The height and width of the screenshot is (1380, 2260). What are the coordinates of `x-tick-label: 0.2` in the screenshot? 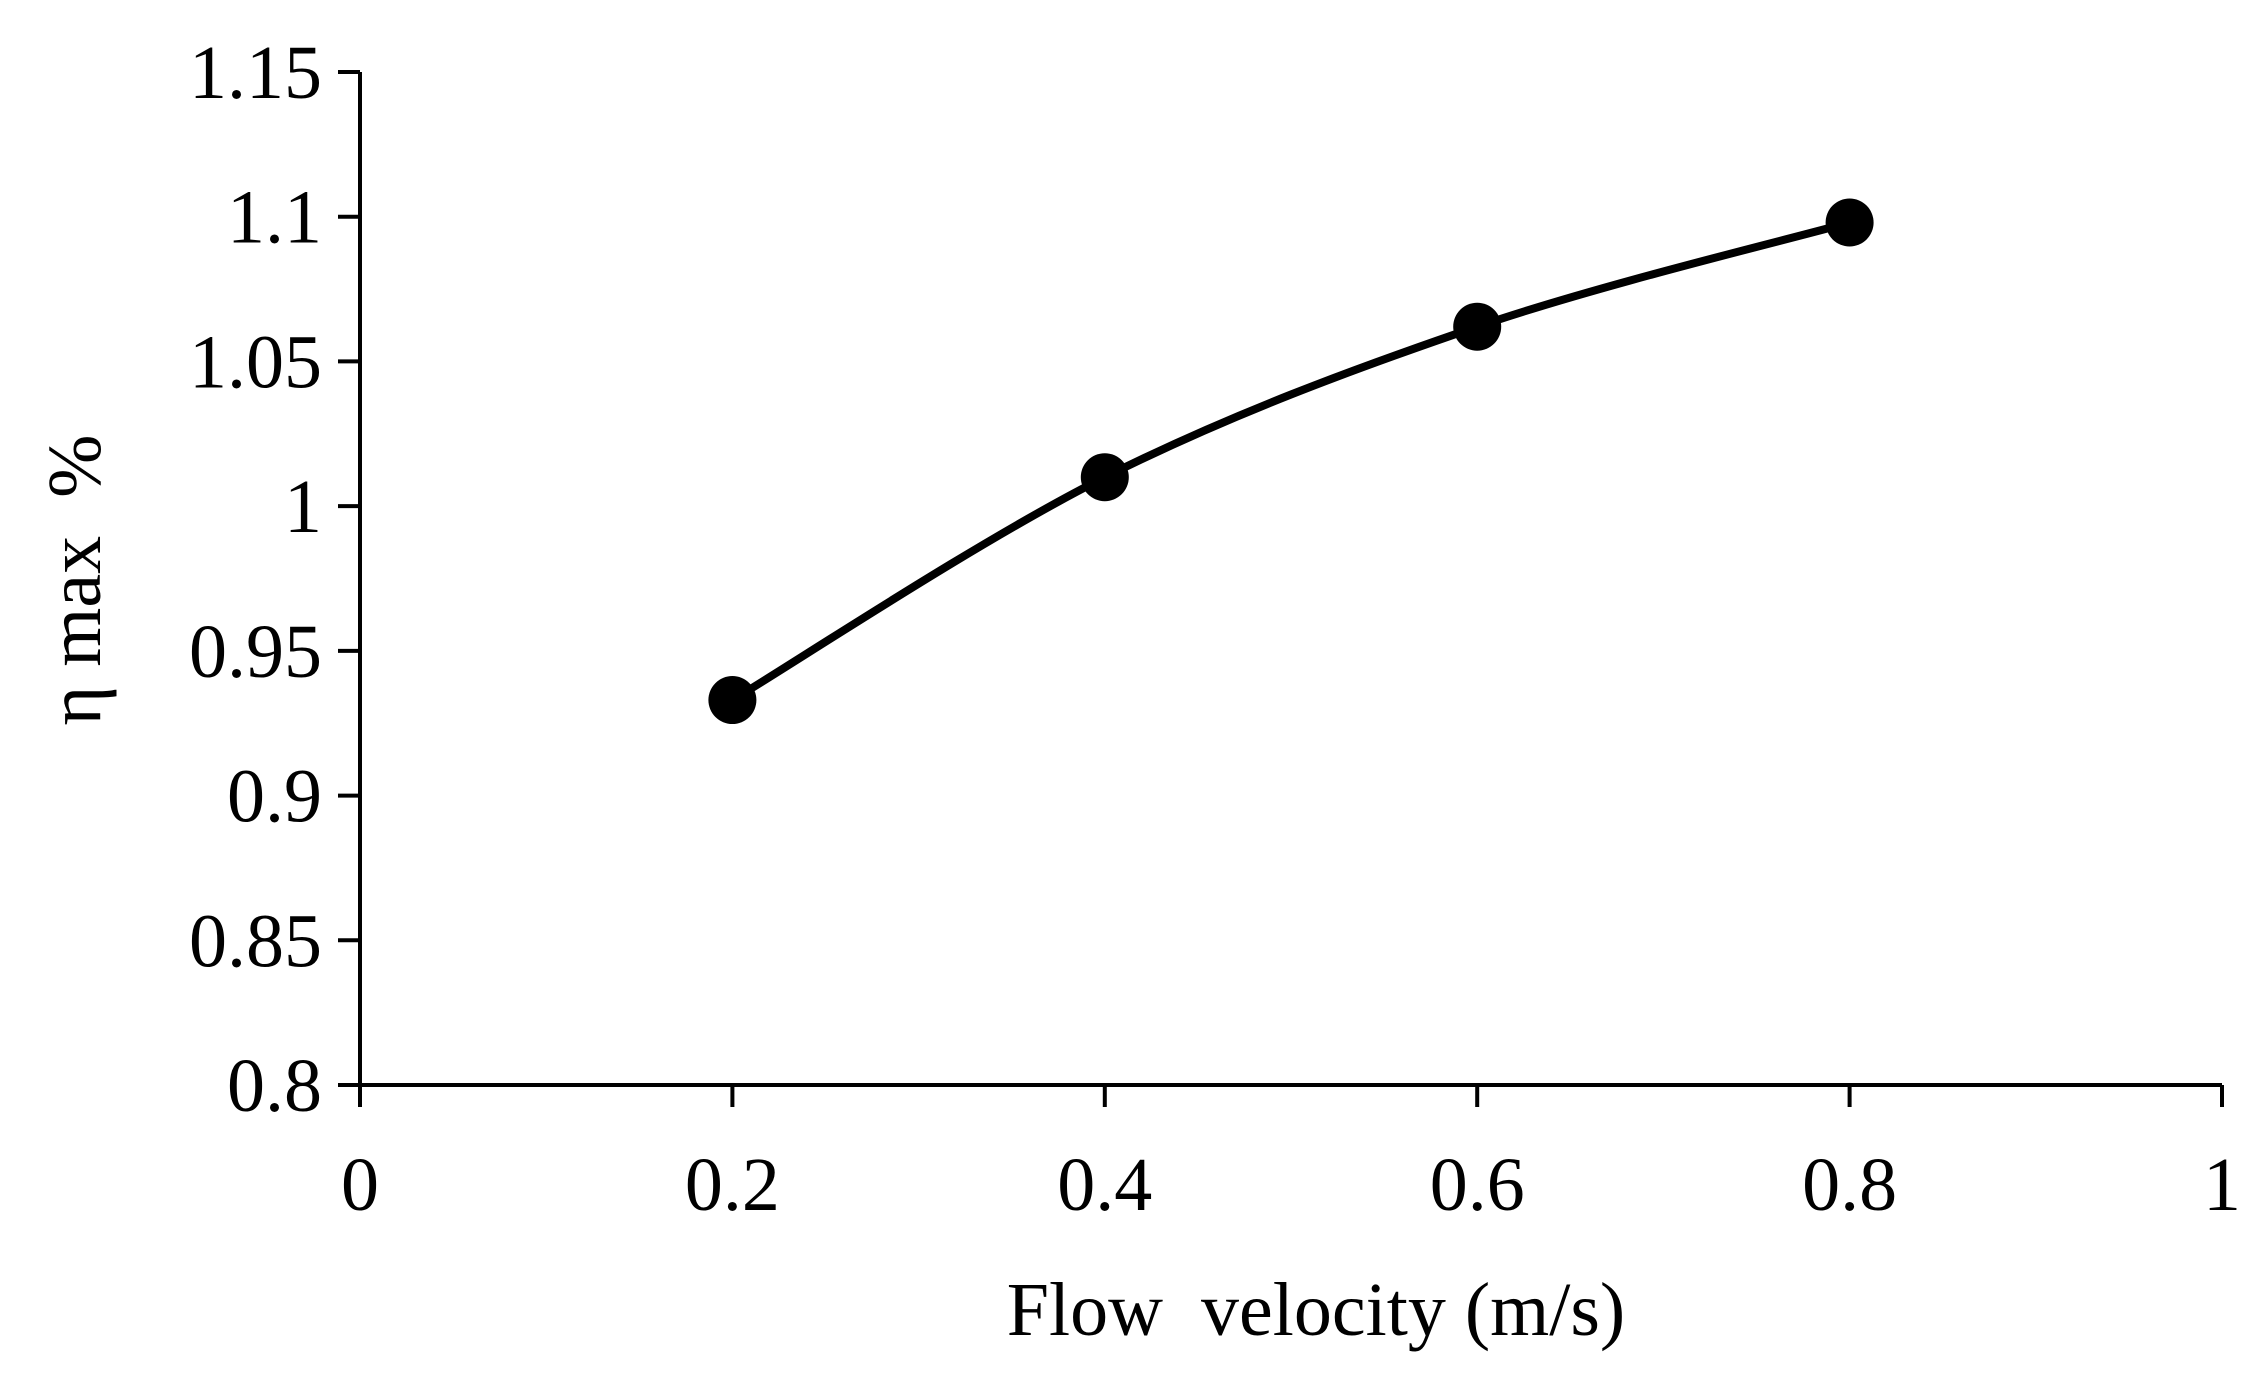 It's located at (732, 1185).